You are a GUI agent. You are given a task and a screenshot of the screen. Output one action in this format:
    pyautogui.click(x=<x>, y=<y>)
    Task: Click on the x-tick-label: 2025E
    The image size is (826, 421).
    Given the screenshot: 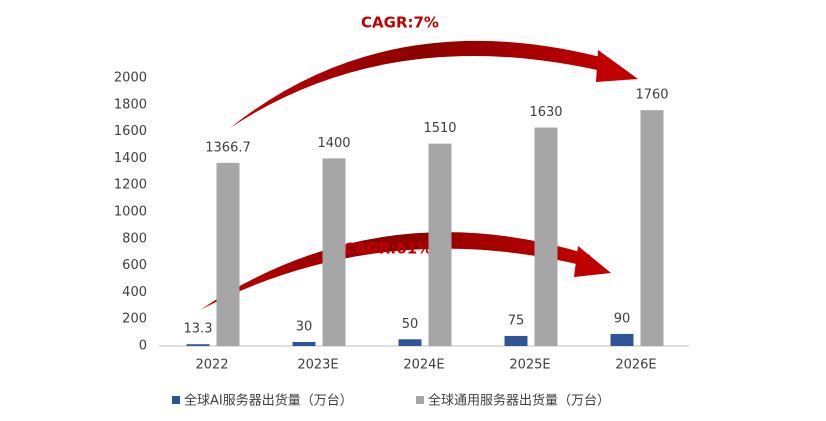 What is the action you would take?
    pyautogui.click(x=529, y=365)
    